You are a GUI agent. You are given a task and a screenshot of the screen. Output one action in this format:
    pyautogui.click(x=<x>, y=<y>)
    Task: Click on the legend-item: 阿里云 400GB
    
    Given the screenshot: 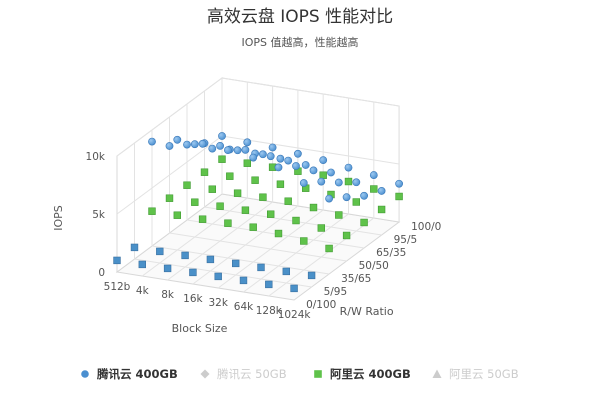 What is the action you would take?
    pyautogui.click(x=362, y=374)
    